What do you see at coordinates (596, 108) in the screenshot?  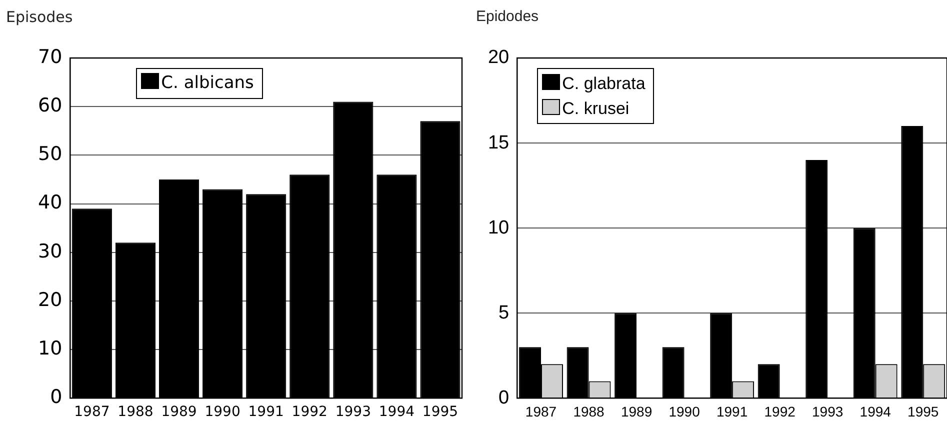 I see `legend-label: C. krusei` at bounding box center [596, 108].